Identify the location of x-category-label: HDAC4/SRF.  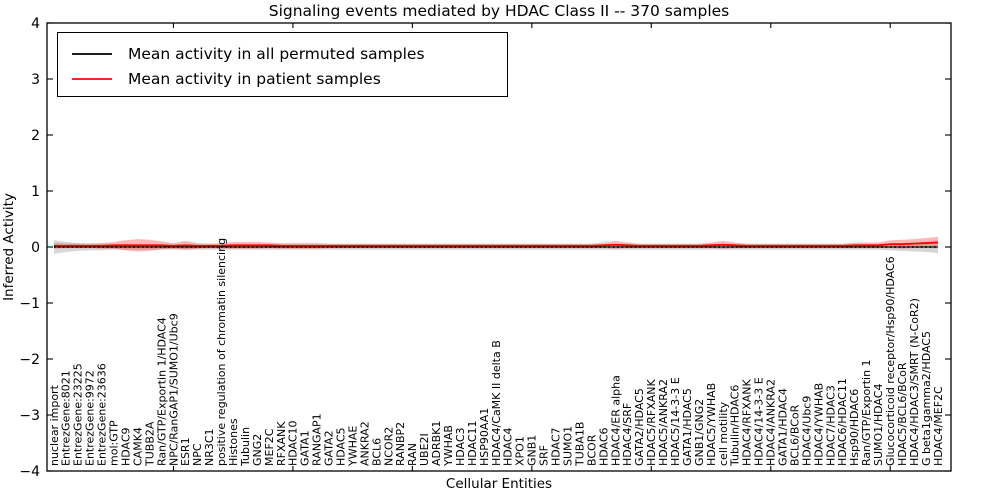
(627, 434).